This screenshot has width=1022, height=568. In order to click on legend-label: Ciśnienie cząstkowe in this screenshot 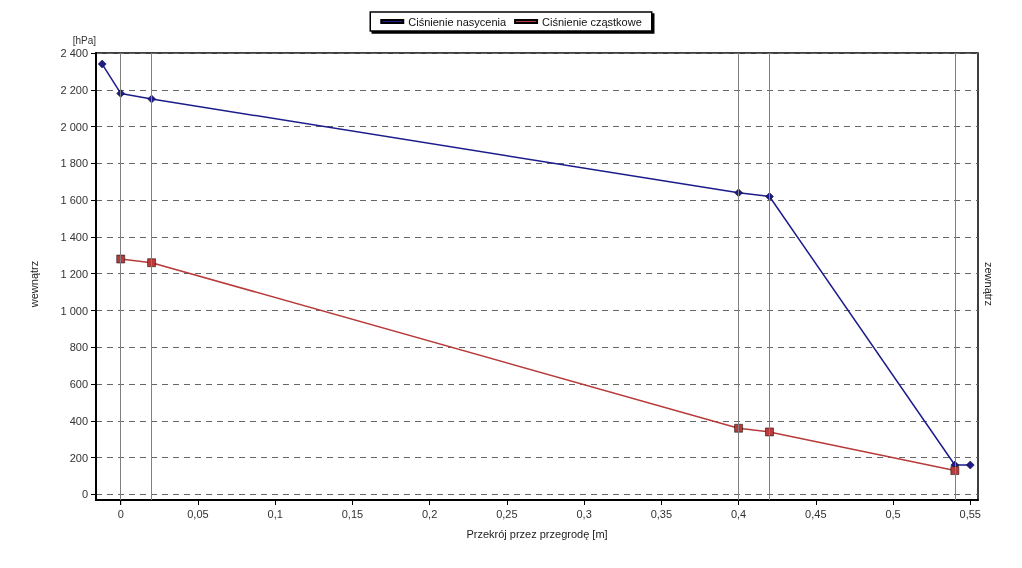, I will do `click(592, 21)`.